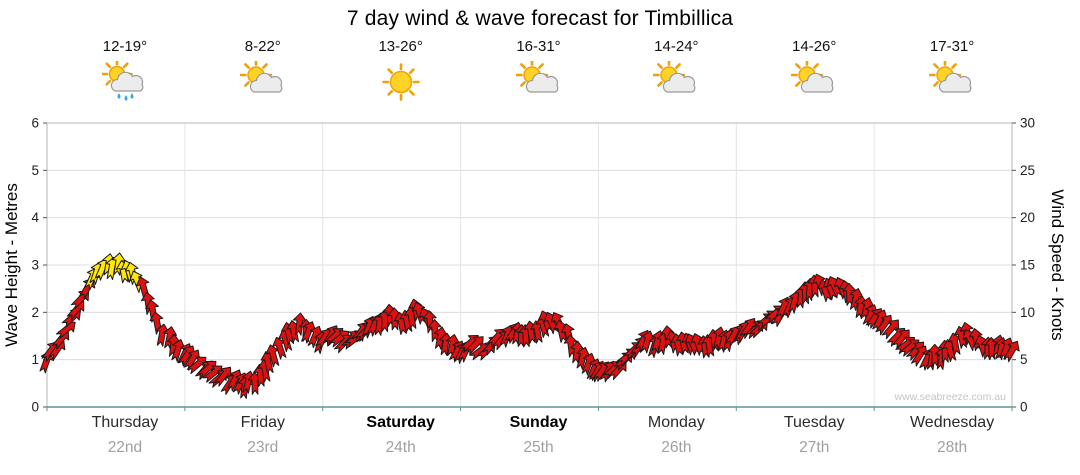  I want to click on day-date: 28th, so click(952, 447).